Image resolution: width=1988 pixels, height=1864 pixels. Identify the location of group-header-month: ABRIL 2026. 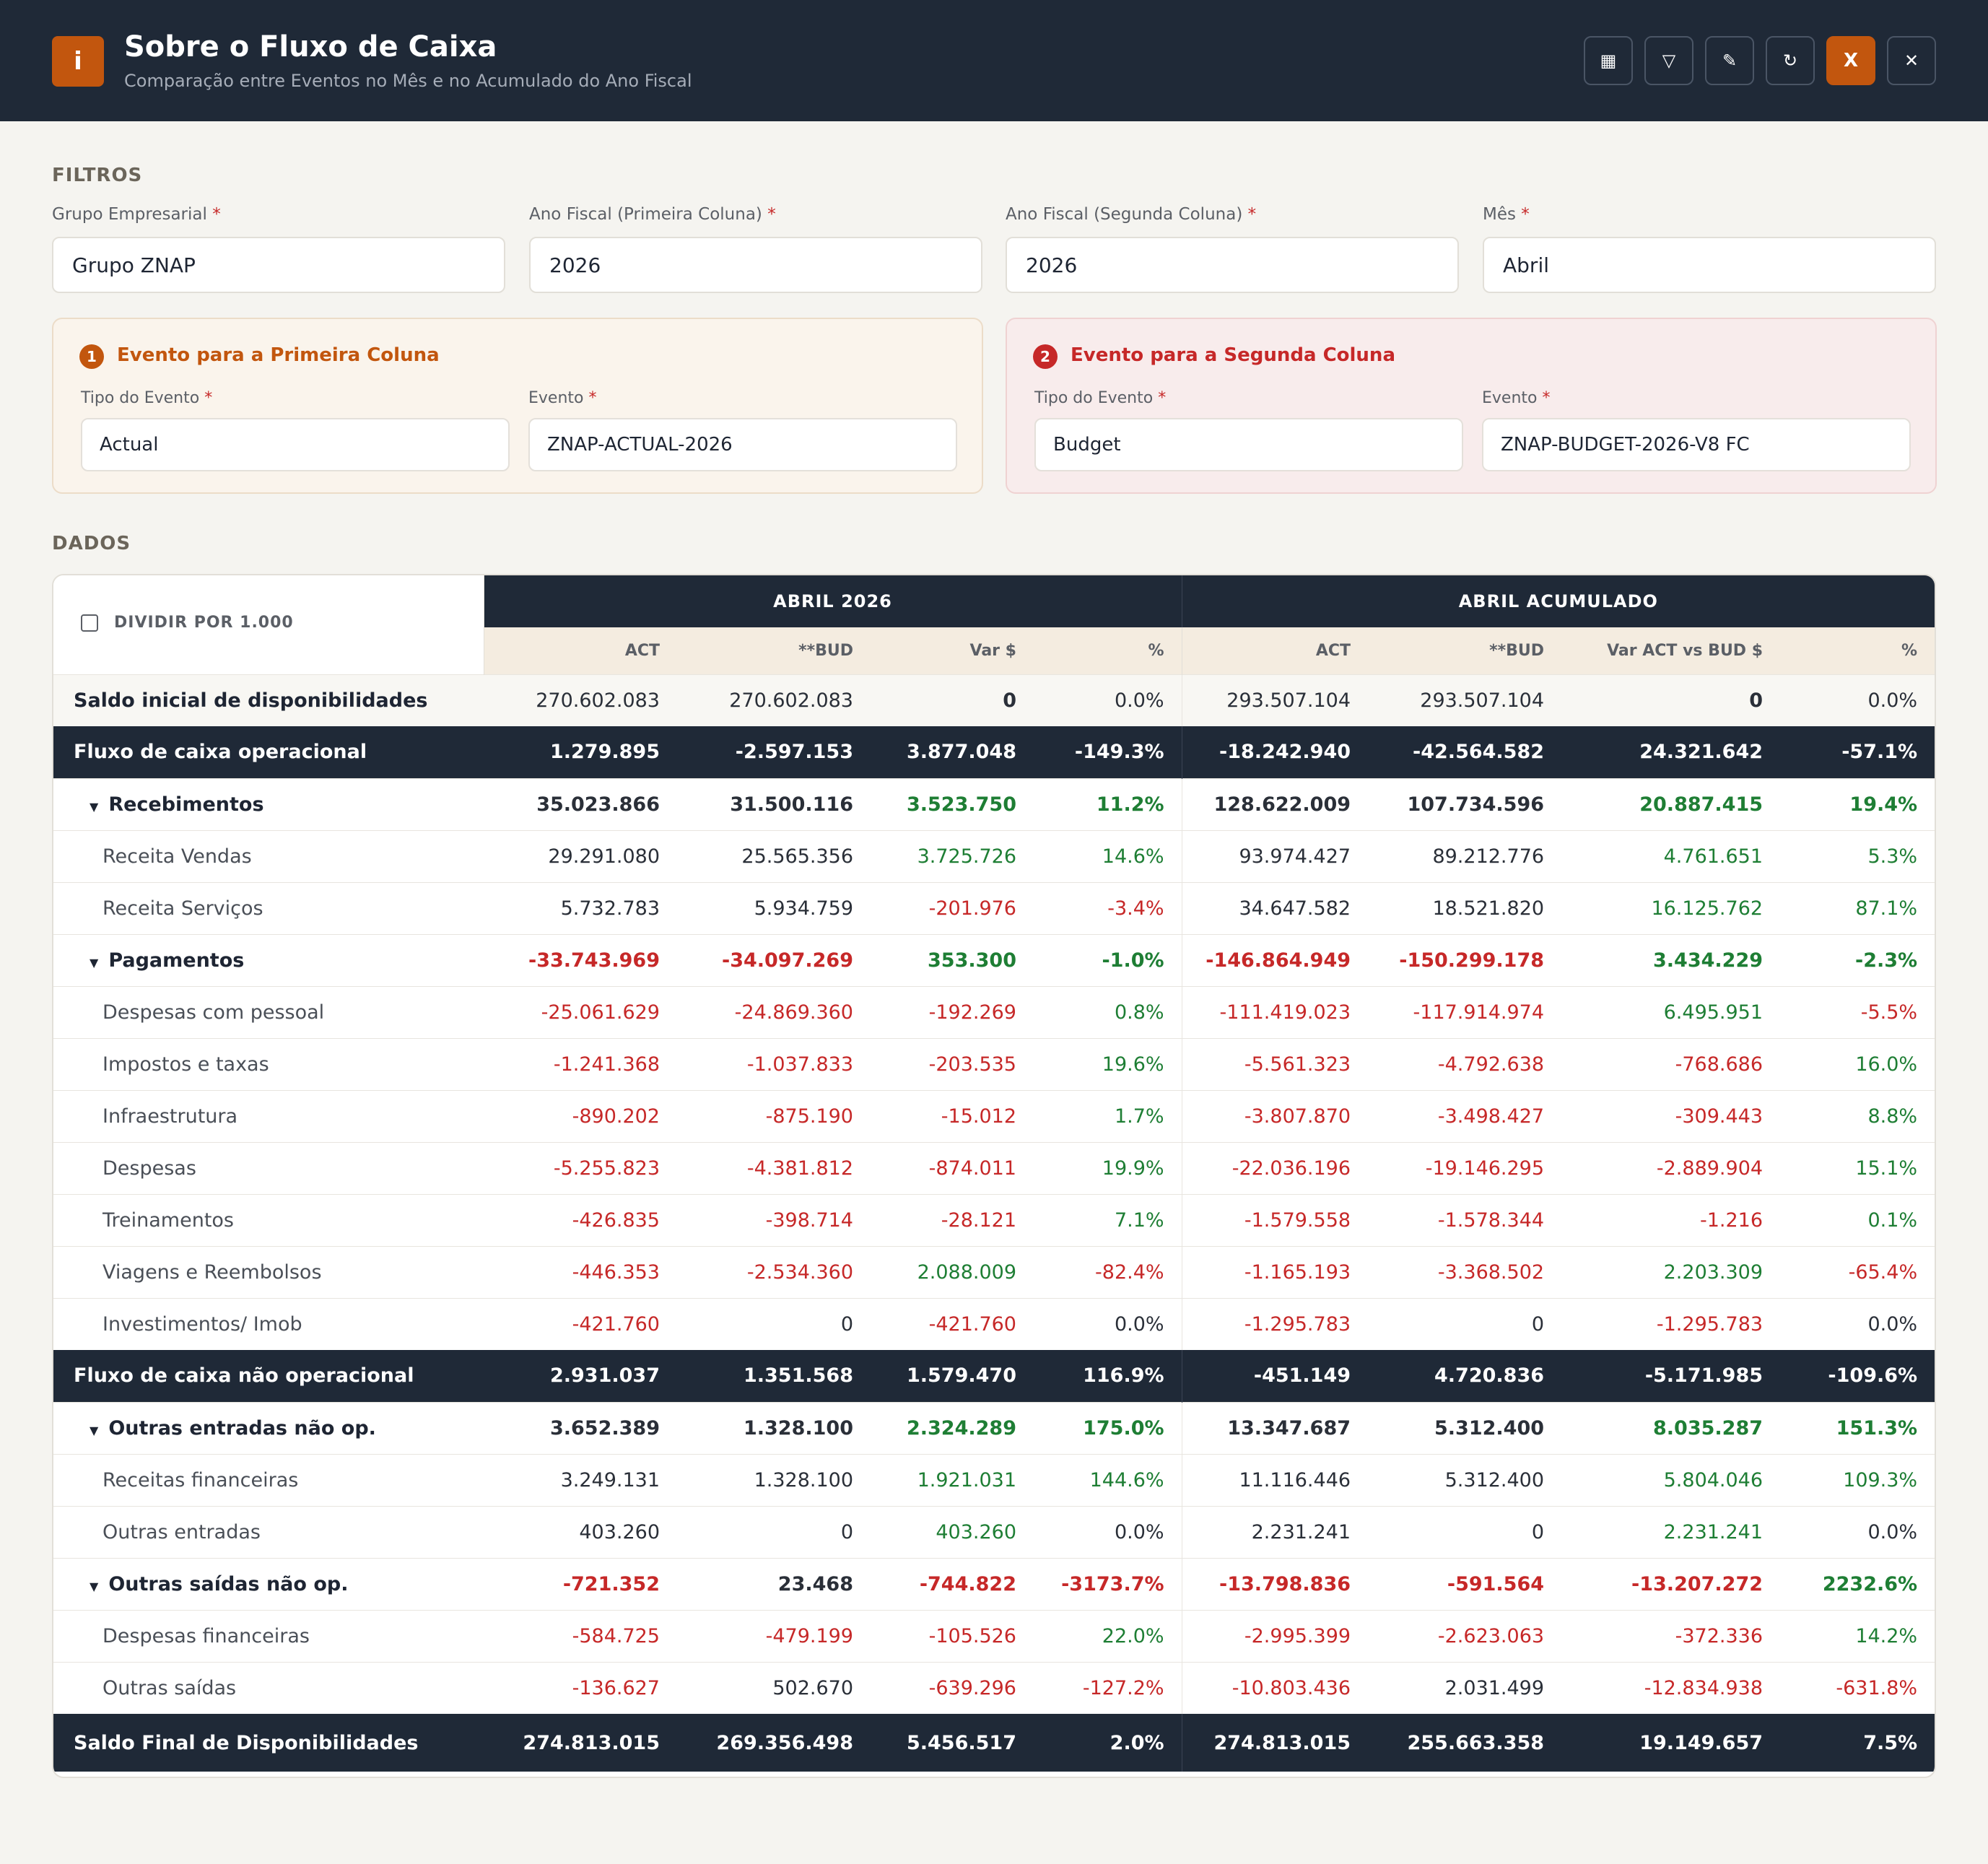
(833, 601).